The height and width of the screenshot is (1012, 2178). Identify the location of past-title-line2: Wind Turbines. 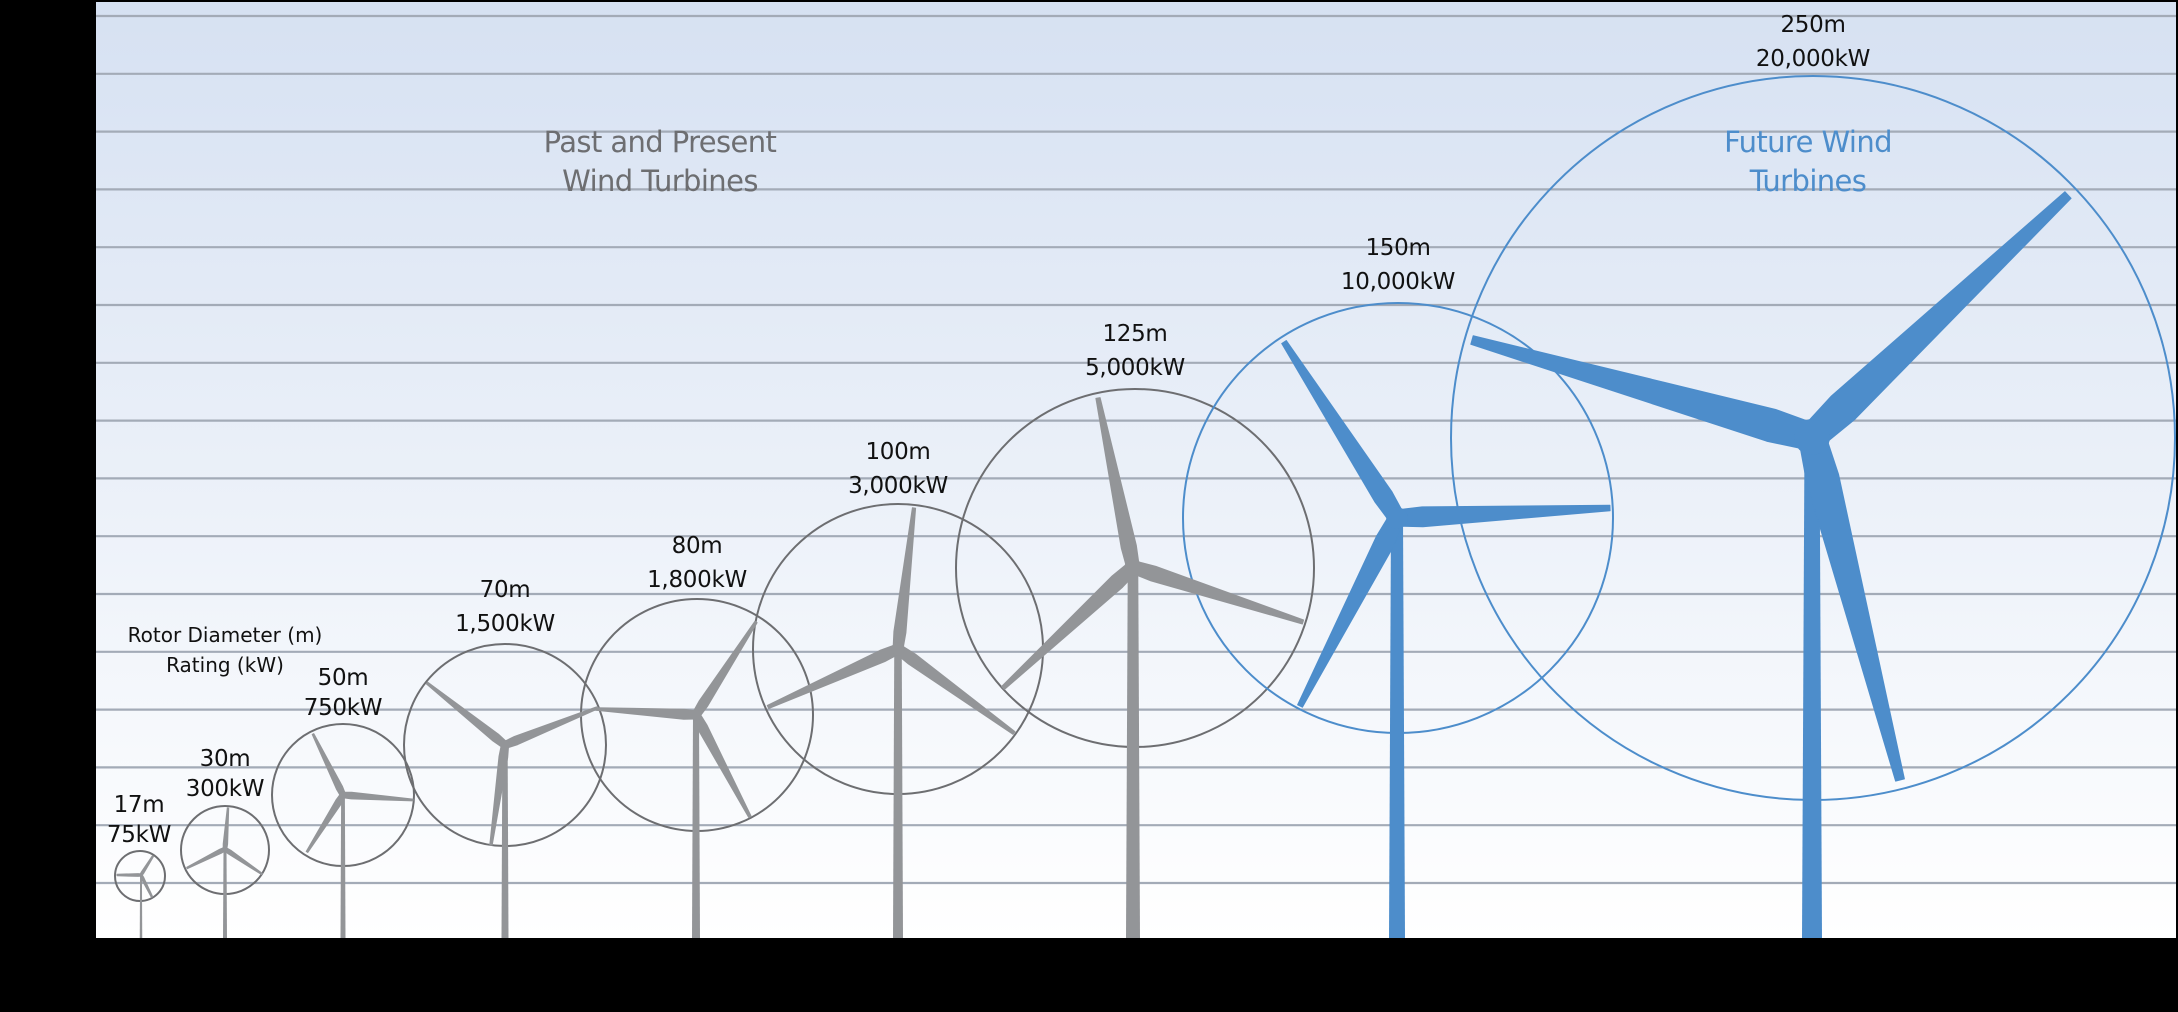
(660, 181).